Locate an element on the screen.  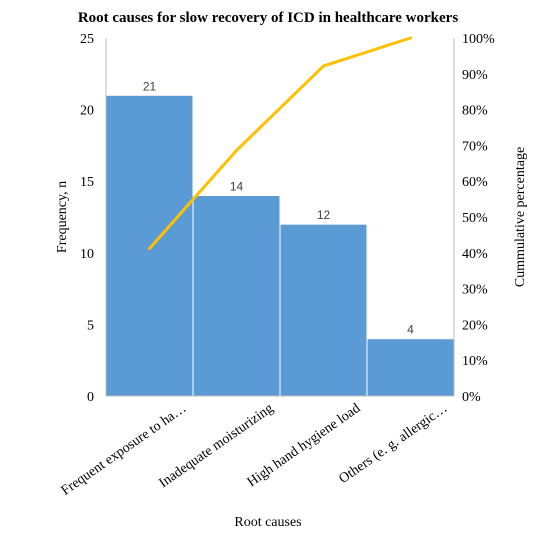
x-axis-title: Root causes is located at coordinates (267, 522).